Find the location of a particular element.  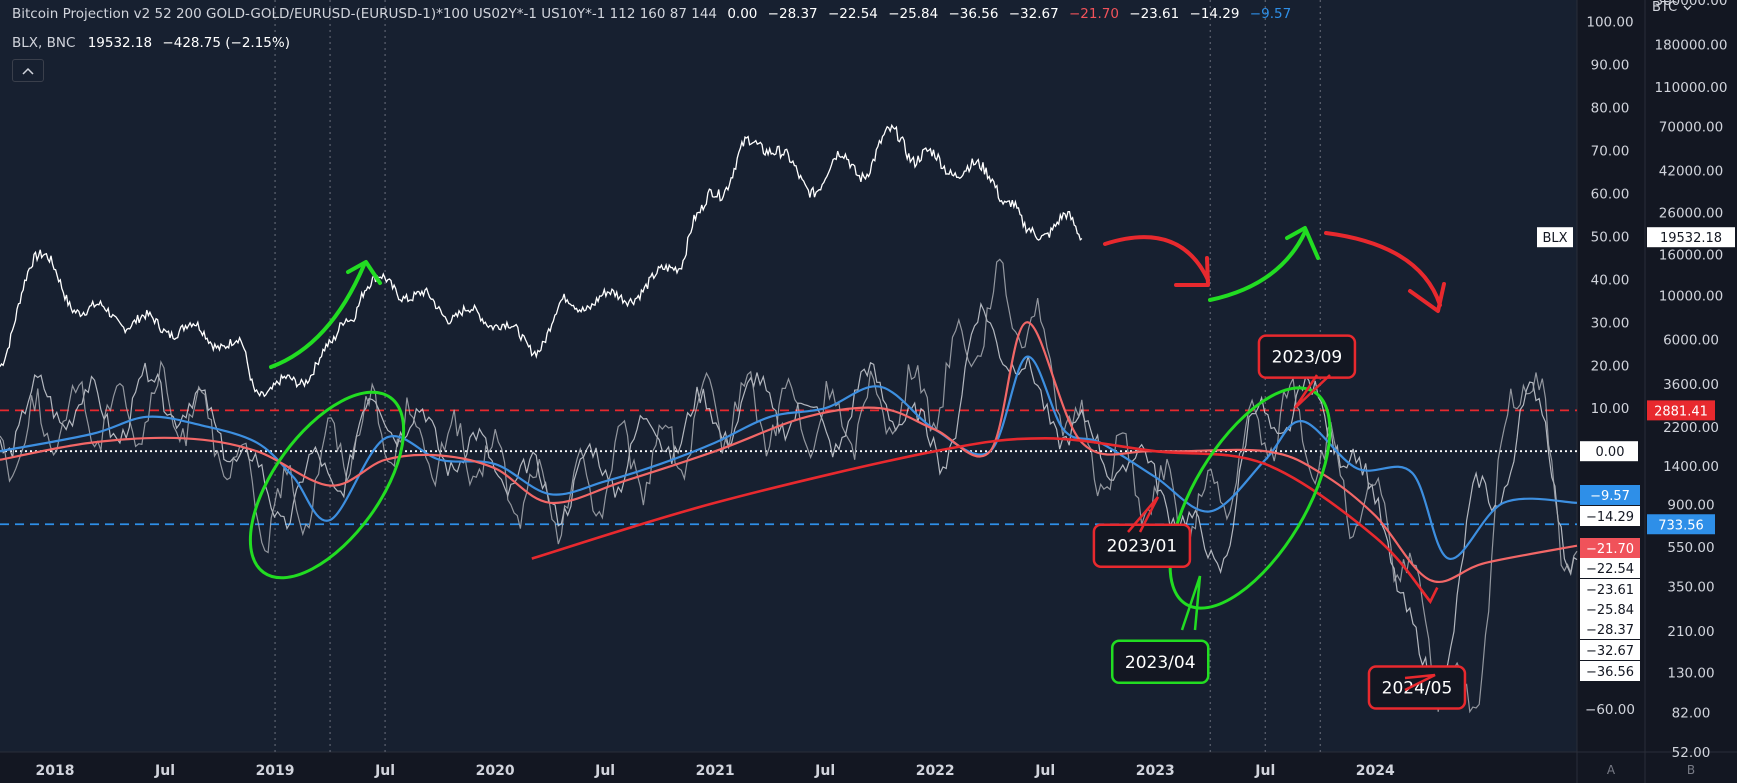

x-axis-tick-label: 2021 is located at coordinates (715, 771).